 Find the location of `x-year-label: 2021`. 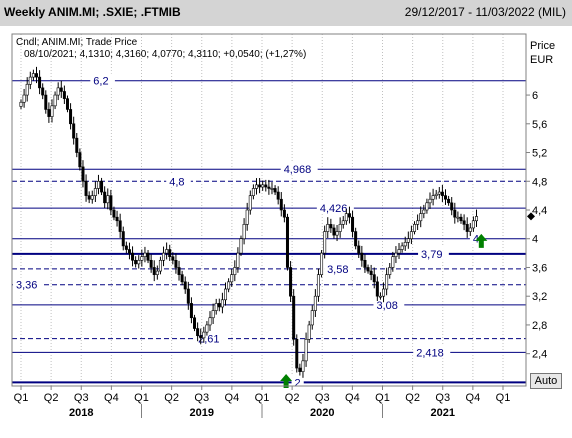

x-year-label: 2021 is located at coordinates (443, 413).